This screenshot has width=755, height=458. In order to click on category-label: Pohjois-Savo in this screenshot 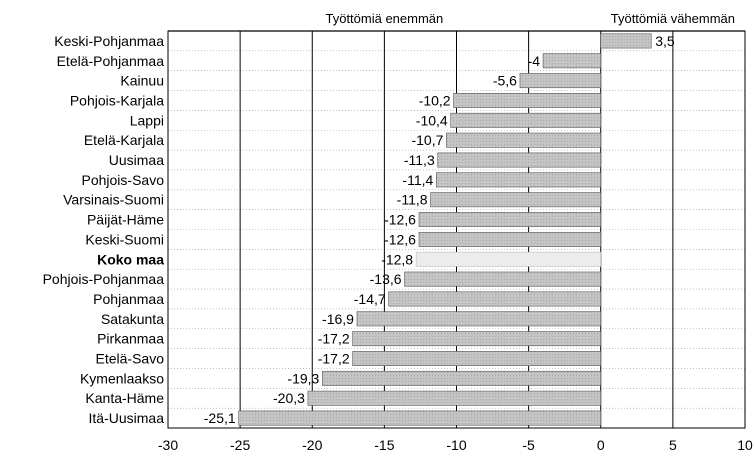, I will do `click(123, 180)`.